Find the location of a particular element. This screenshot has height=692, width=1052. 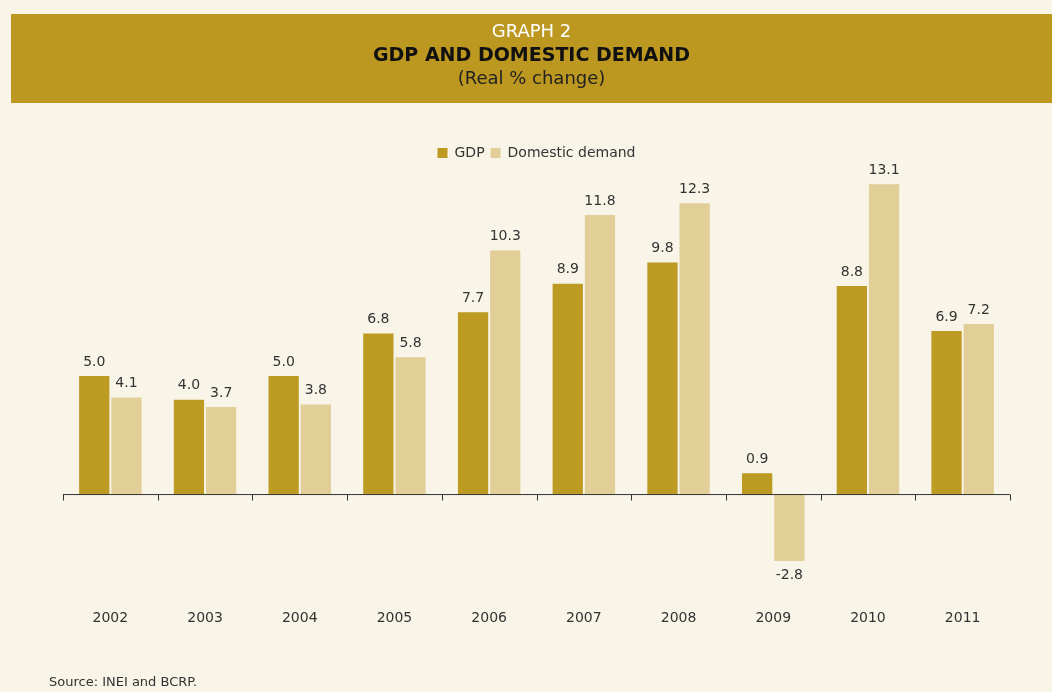

data-label: 6.8 is located at coordinates (378, 318).